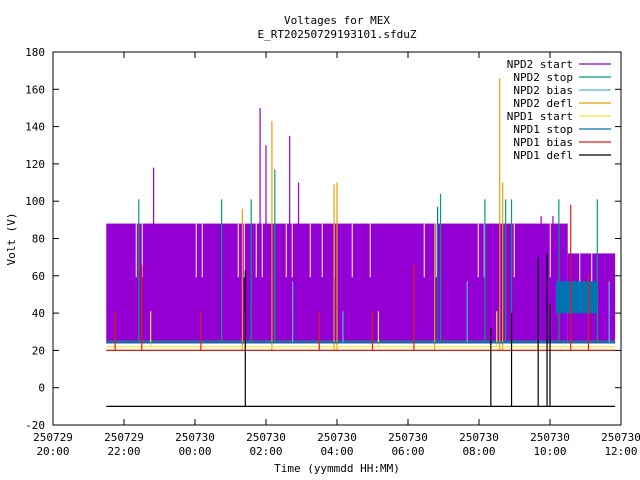 The height and width of the screenshot is (480, 640). I want to click on legend-label: NPD2 stop, so click(543, 77).